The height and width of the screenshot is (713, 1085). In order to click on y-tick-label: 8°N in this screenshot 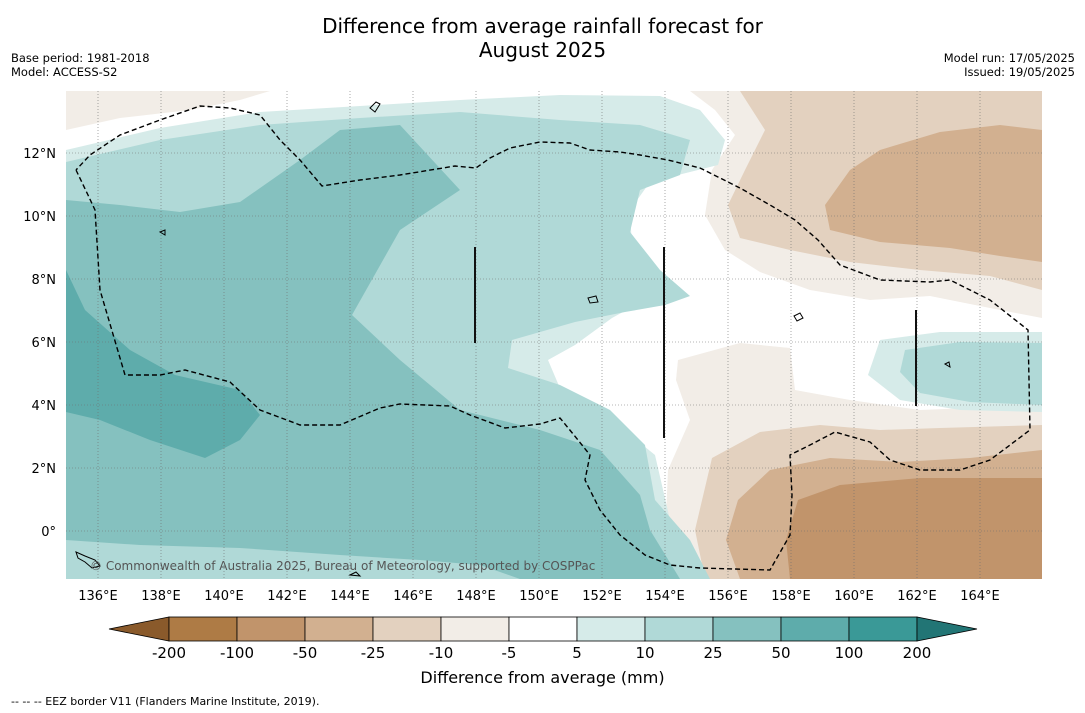, I will do `click(44, 280)`.